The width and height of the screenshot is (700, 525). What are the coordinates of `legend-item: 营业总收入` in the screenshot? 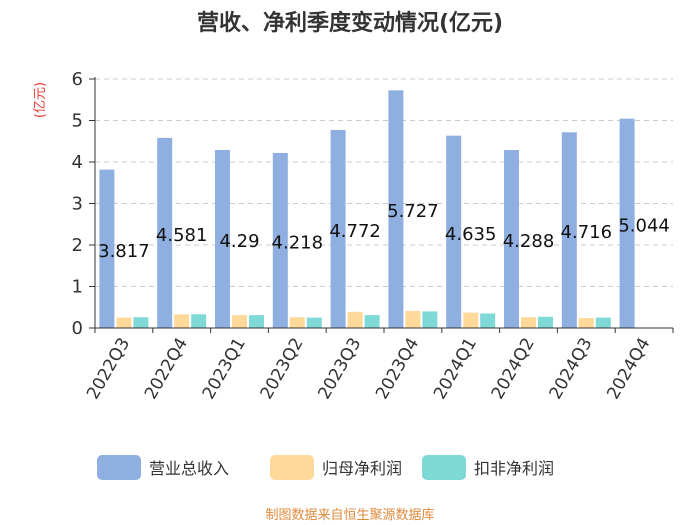 It's located at (163, 467).